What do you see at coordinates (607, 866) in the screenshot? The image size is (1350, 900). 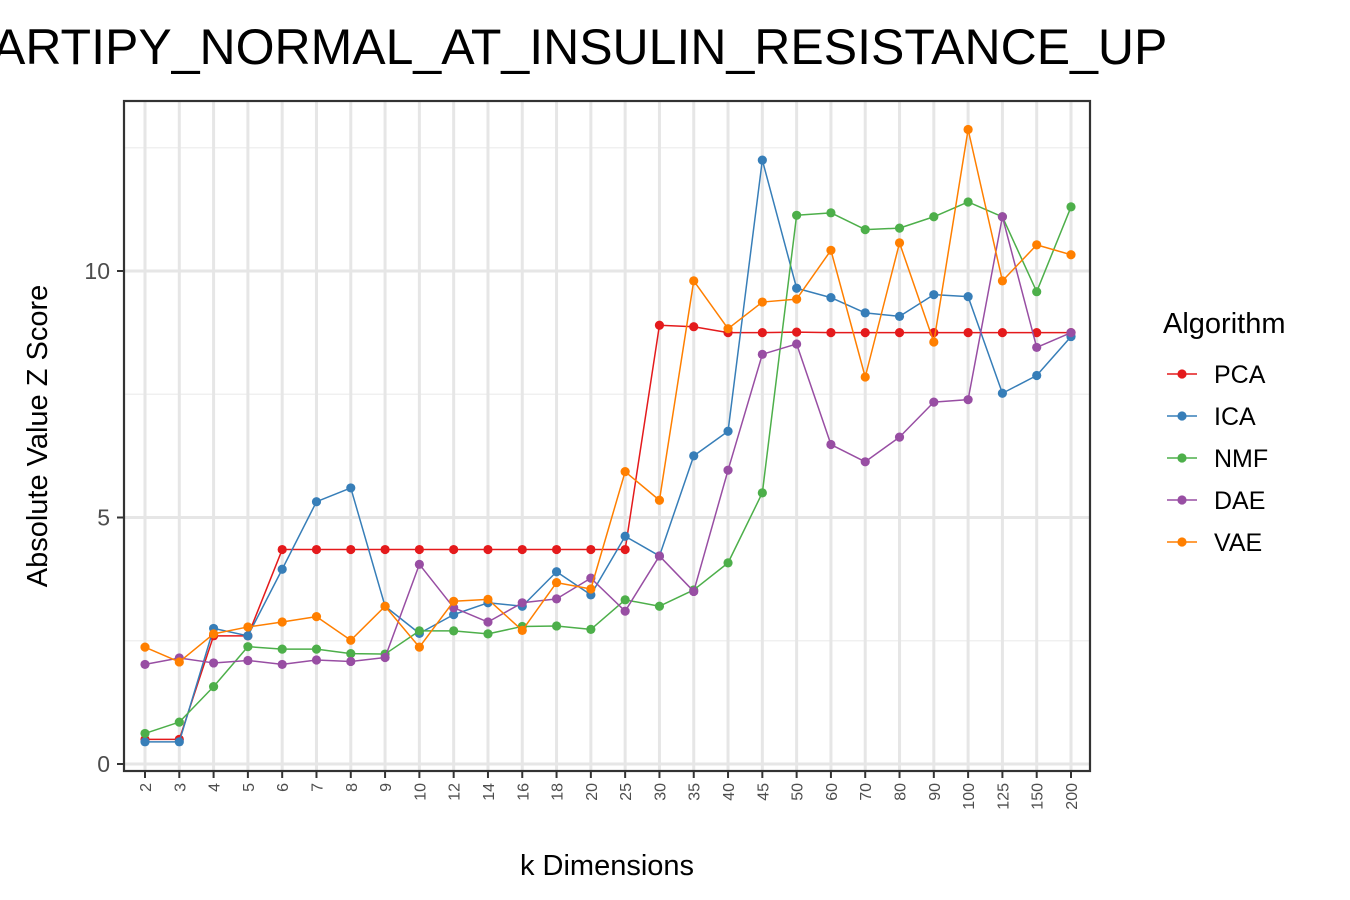 I see `x-axis-title: k Dimensions` at bounding box center [607, 866].